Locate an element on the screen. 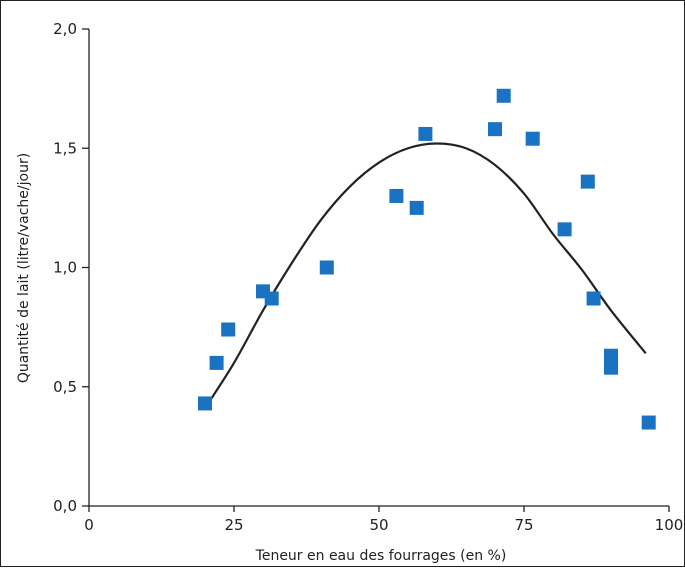 Image resolution: width=685 pixels, height=568 pixels. y-tick-label: 0,0 is located at coordinates (65, 506).